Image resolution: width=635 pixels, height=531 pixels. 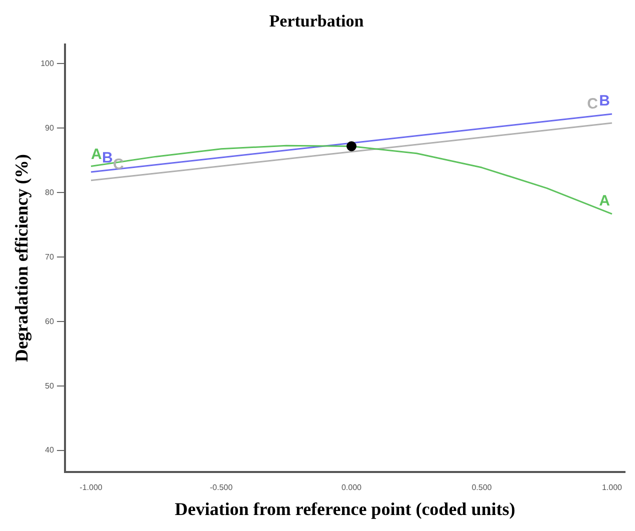 I want to click on x-tick-label: -1.000, so click(x=91, y=487).